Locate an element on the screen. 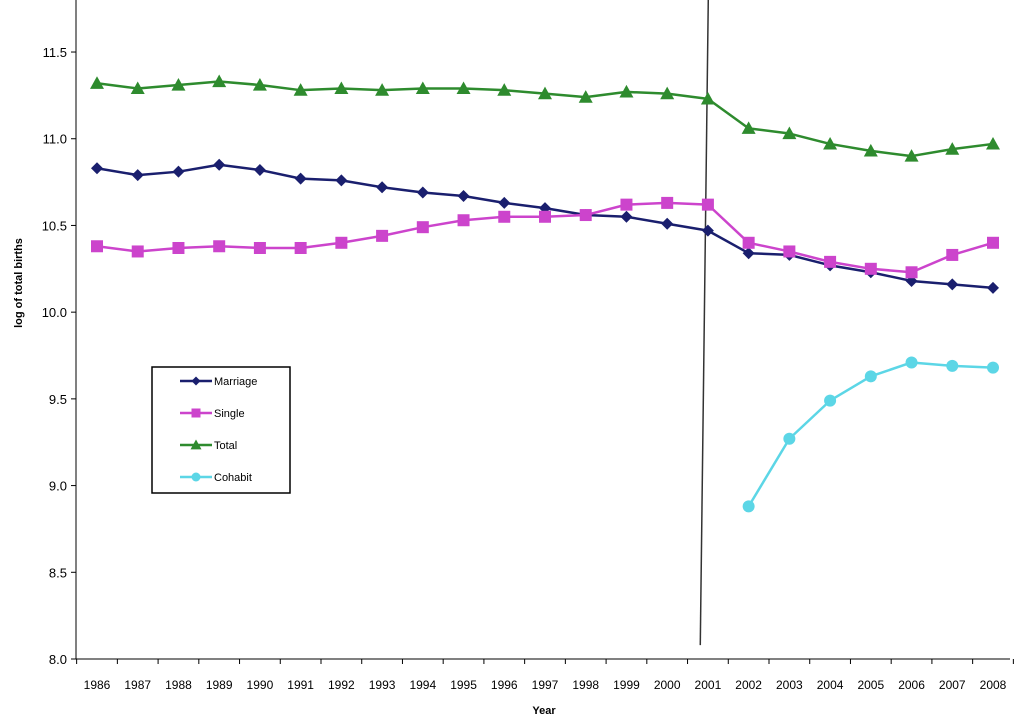 The width and height of the screenshot is (1024, 722). x-tick-label: 1997 is located at coordinates (545, 685).